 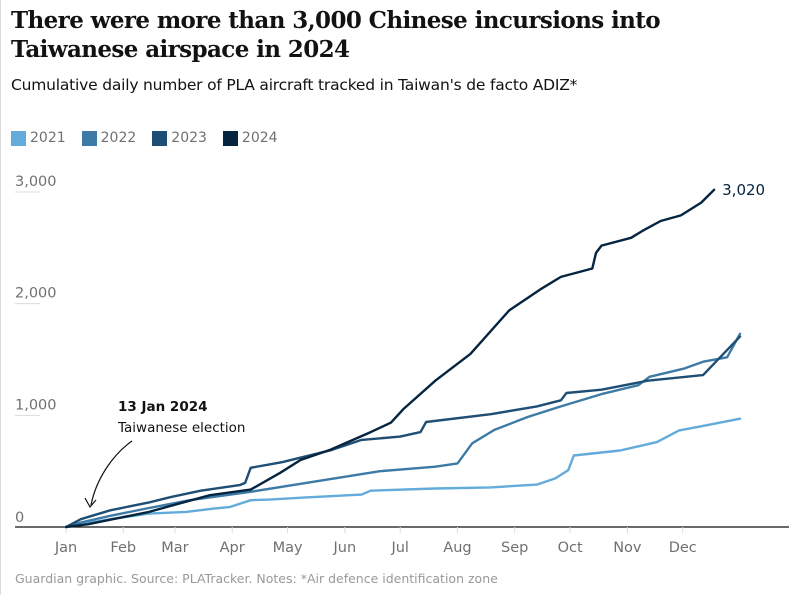 What do you see at coordinates (0, 297) in the screenshot?
I see `left-border` at bounding box center [0, 297].